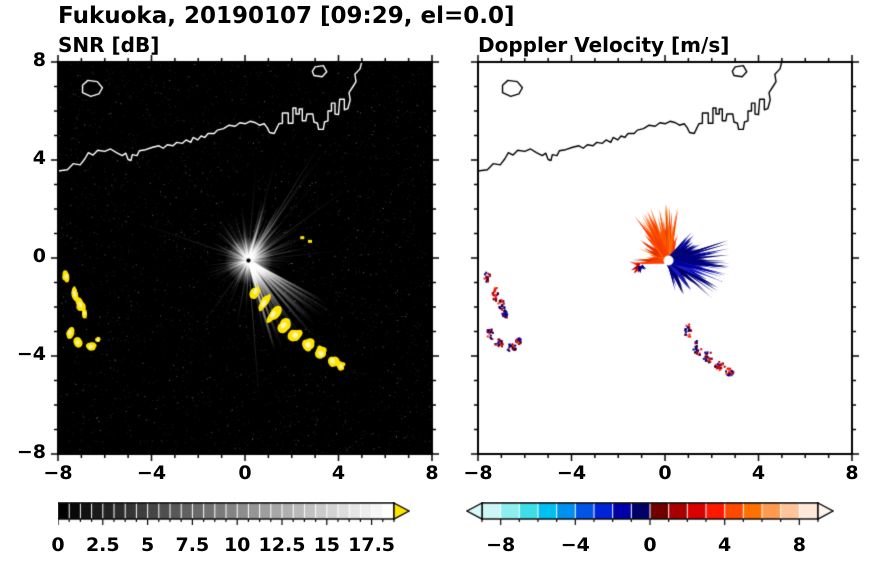  I want to click on velocity-colorbar, so click(650, 515).